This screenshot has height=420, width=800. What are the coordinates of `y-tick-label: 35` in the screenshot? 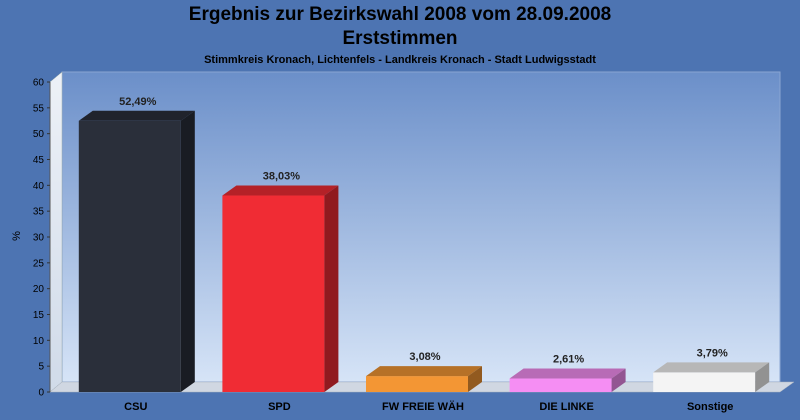 It's located at (39, 212).